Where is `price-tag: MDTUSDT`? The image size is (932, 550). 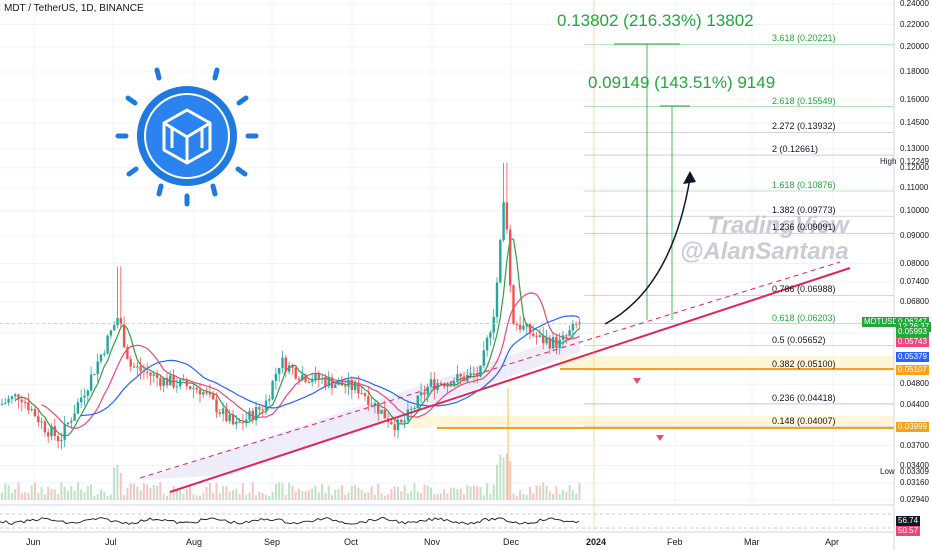
price-tag: MDTUSDT is located at coordinates (884, 321).